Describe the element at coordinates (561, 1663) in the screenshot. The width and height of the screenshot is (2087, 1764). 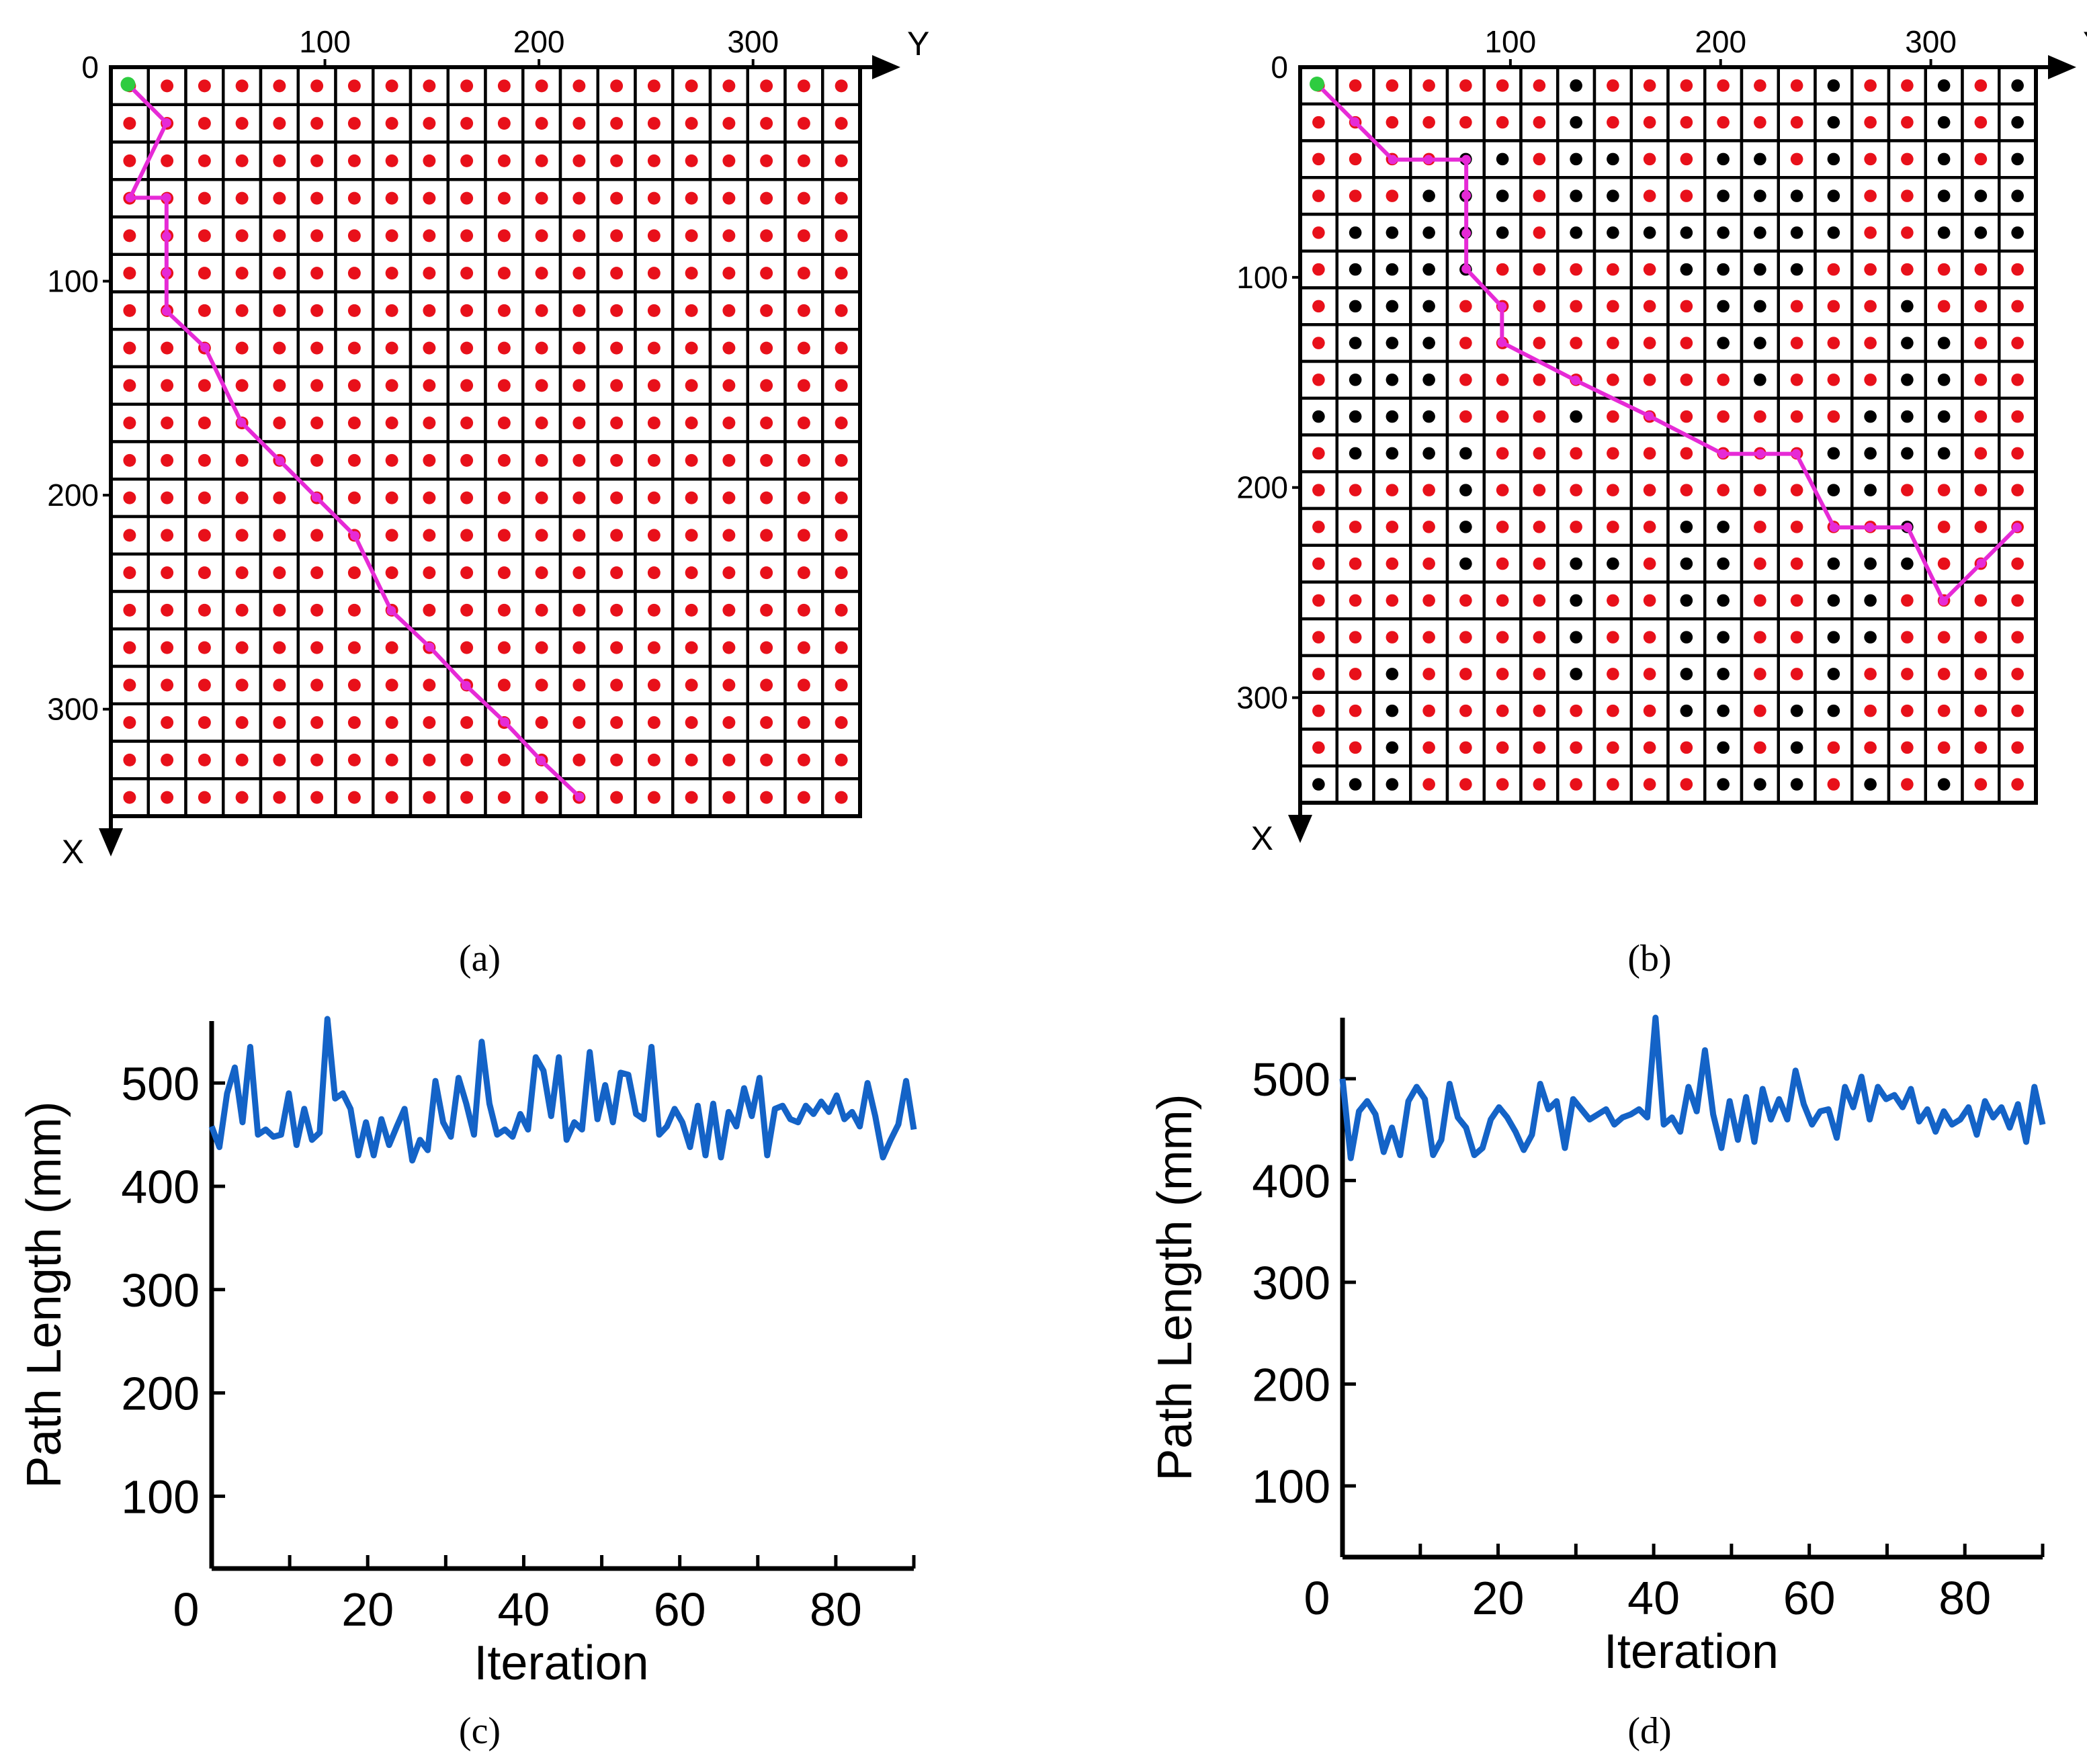
I see `x-axis-label: Iteration` at that location.